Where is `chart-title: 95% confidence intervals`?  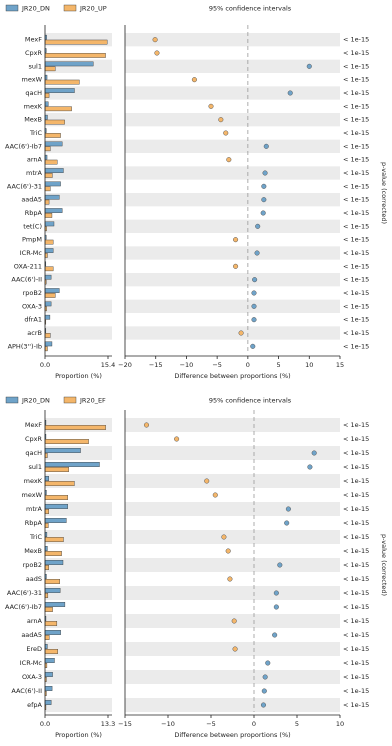
chart-title: 95% confidence intervals is located at coordinates (250, 401).